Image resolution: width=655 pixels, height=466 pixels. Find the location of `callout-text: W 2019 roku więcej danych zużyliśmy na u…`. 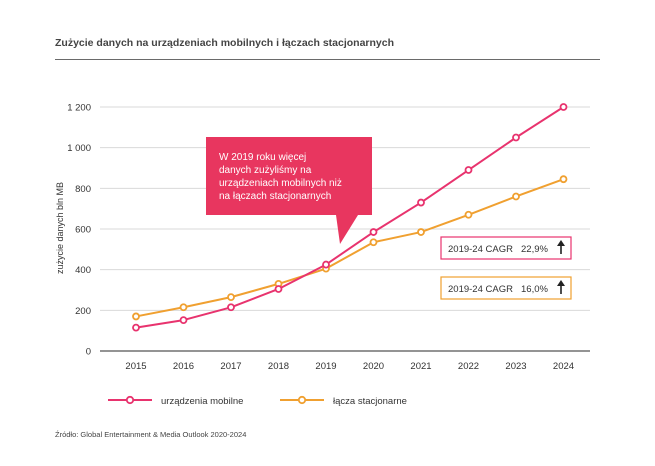

callout-text: W 2019 roku więcej danych zużyliśmy na u… is located at coordinates (282, 177).